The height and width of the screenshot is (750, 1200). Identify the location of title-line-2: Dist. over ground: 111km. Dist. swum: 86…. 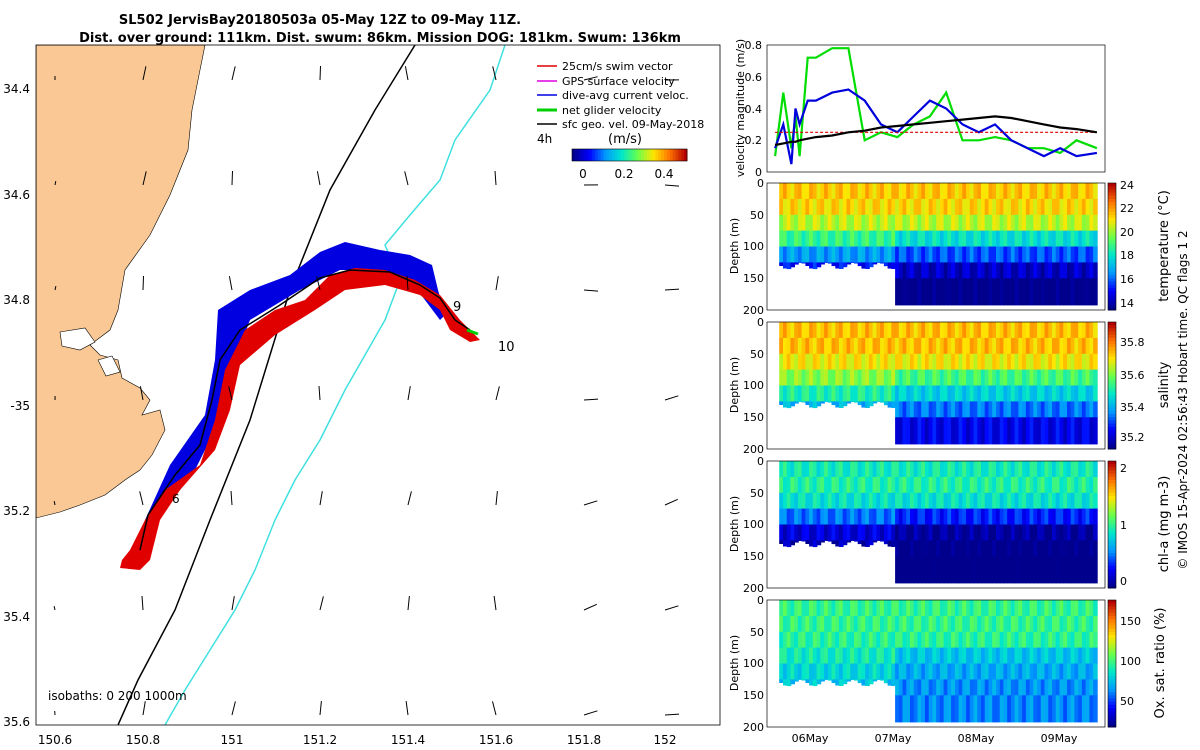
(380, 38).